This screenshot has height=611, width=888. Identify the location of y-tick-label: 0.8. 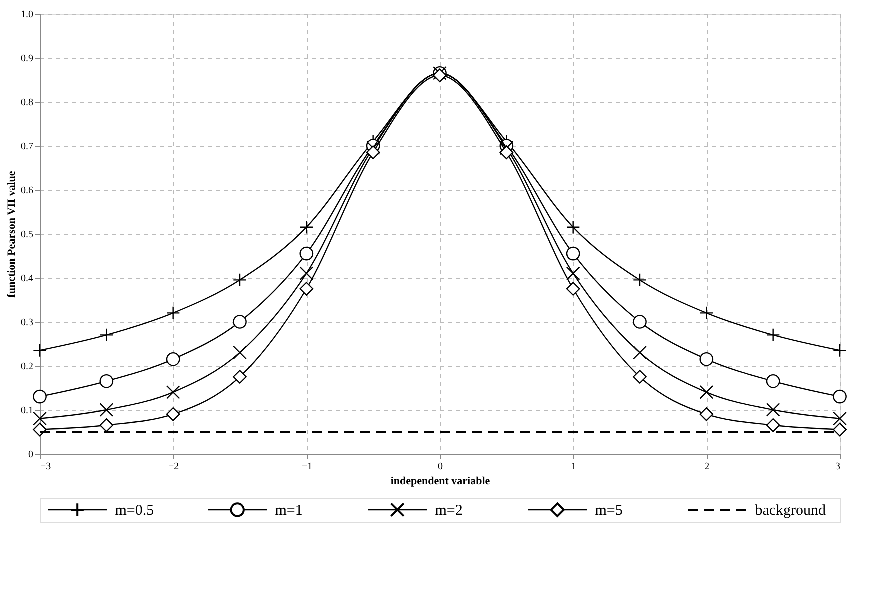
(27, 103).